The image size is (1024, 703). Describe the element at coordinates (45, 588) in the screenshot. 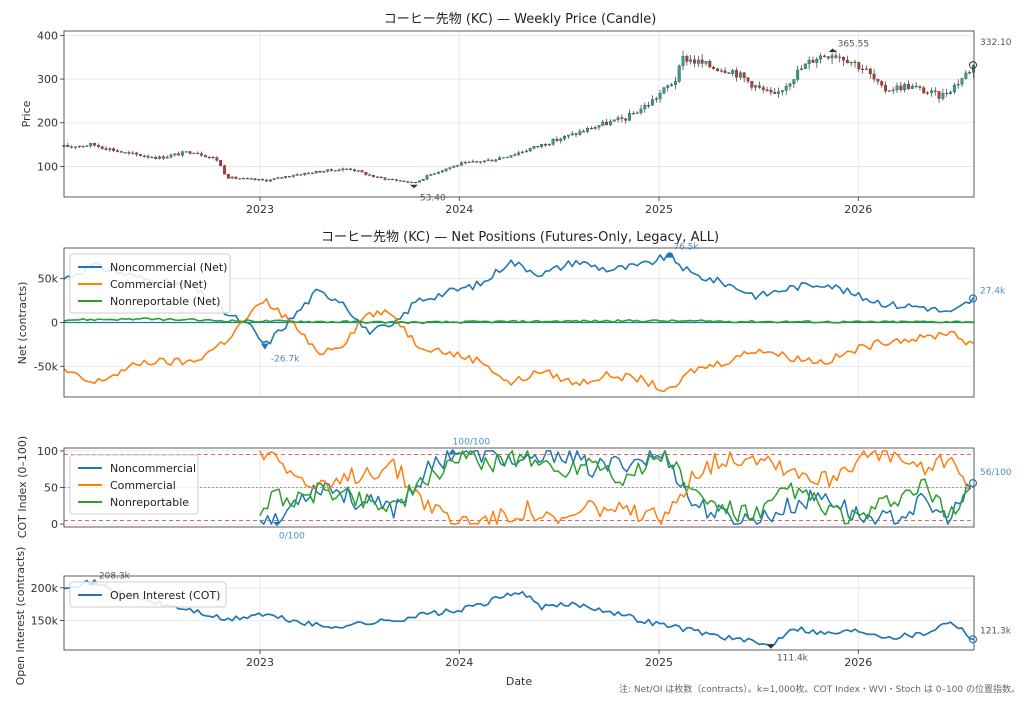

I see `y-tick-label: 200k` at that location.